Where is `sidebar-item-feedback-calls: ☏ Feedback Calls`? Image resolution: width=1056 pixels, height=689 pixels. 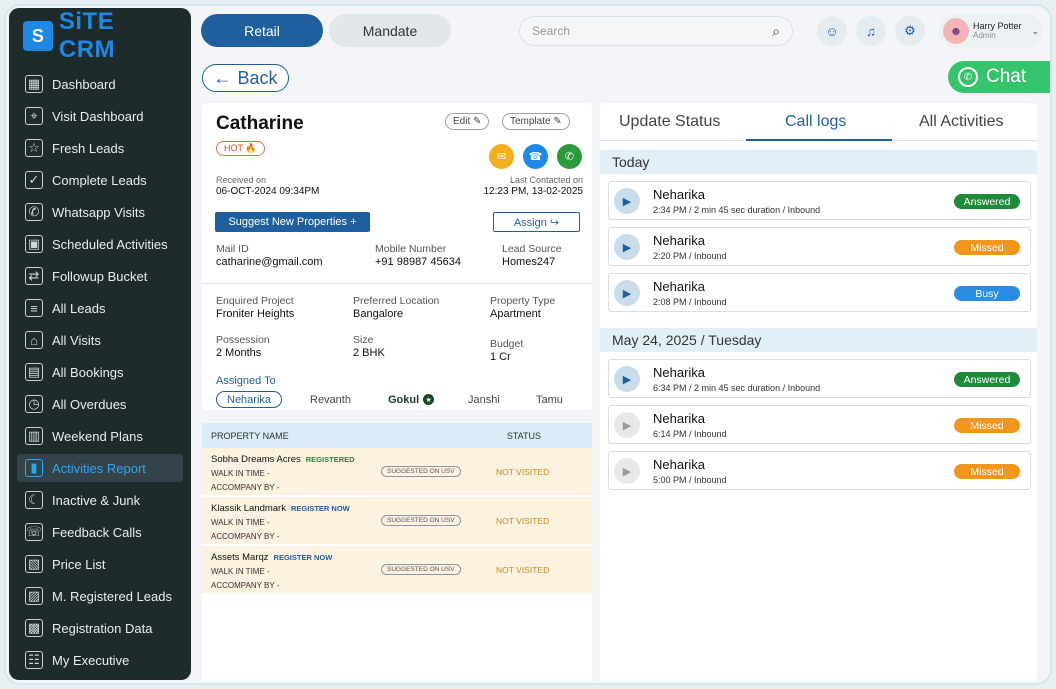 sidebar-item-feedback-calls: ☏ Feedback Calls is located at coordinates (100, 532).